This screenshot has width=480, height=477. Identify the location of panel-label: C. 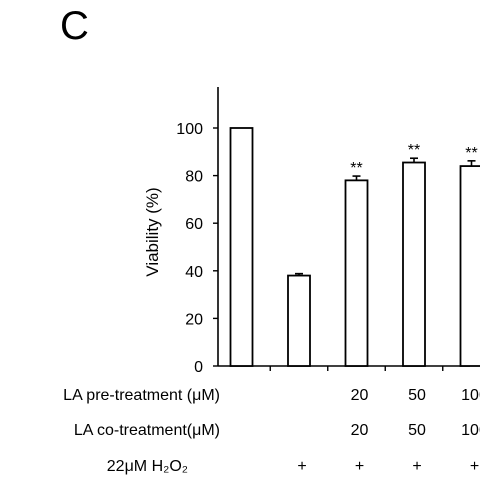
(74, 26).